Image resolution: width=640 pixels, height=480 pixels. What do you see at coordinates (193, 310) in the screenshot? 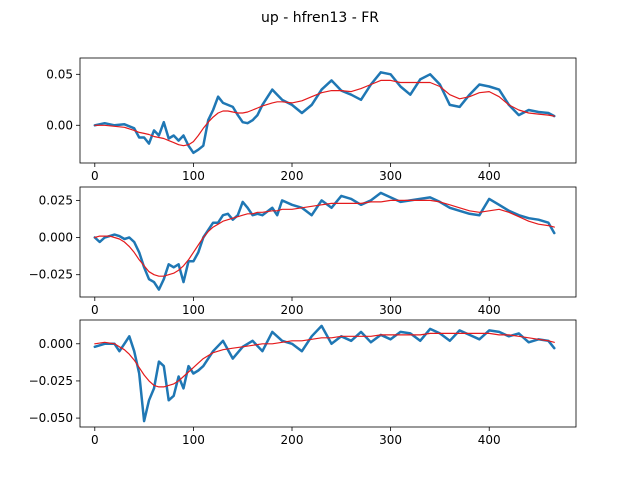
I see `subplot-2-x-tick-label: 100` at bounding box center [193, 310].